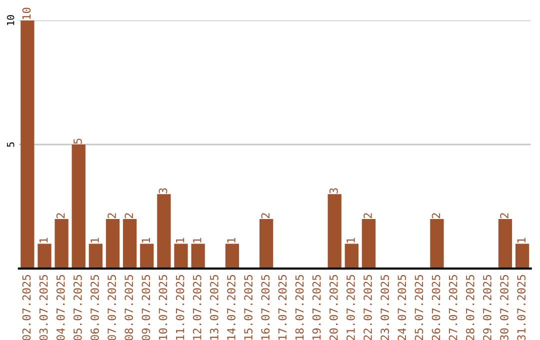 This screenshot has width=540, height=340. What do you see at coordinates (163, 307) in the screenshot?
I see `x-tick-label: 10.07.2025` at bounding box center [163, 307].